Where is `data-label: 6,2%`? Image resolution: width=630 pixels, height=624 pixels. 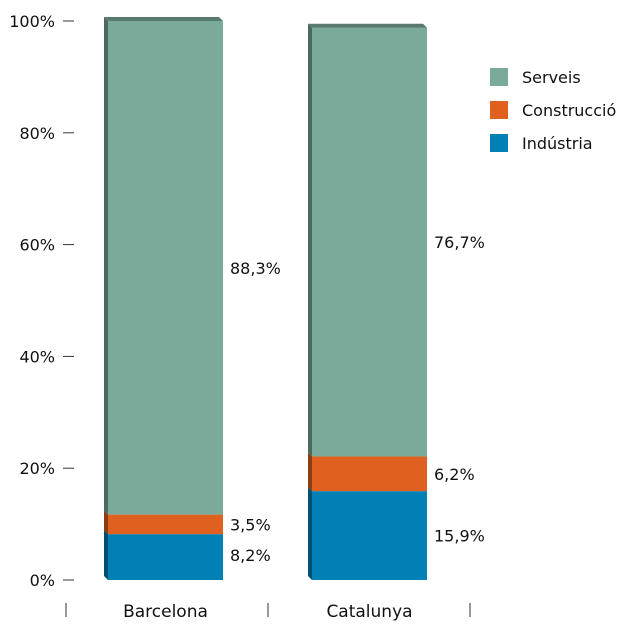
data-label: 6,2% is located at coordinates (454, 474).